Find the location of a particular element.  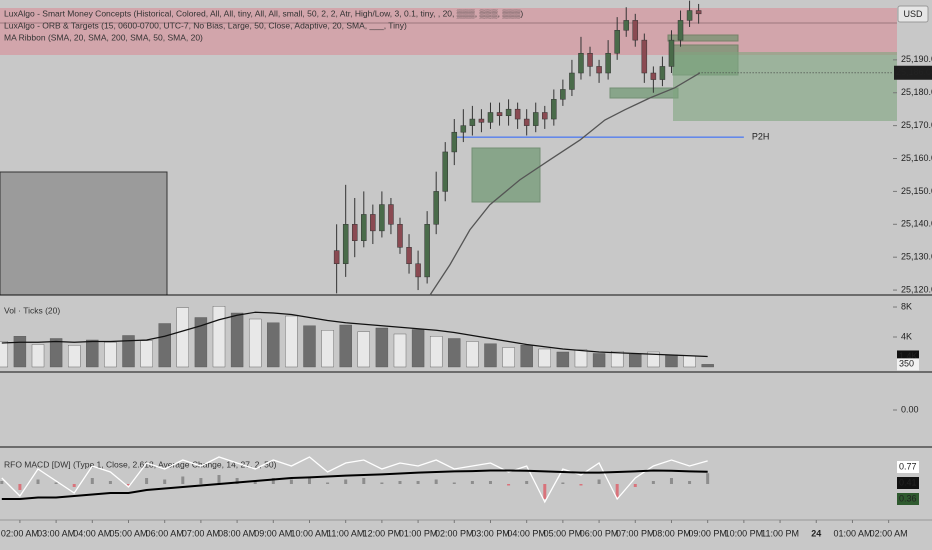

y-tick-label: 25,150.00 is located at coordinates (916, 191).